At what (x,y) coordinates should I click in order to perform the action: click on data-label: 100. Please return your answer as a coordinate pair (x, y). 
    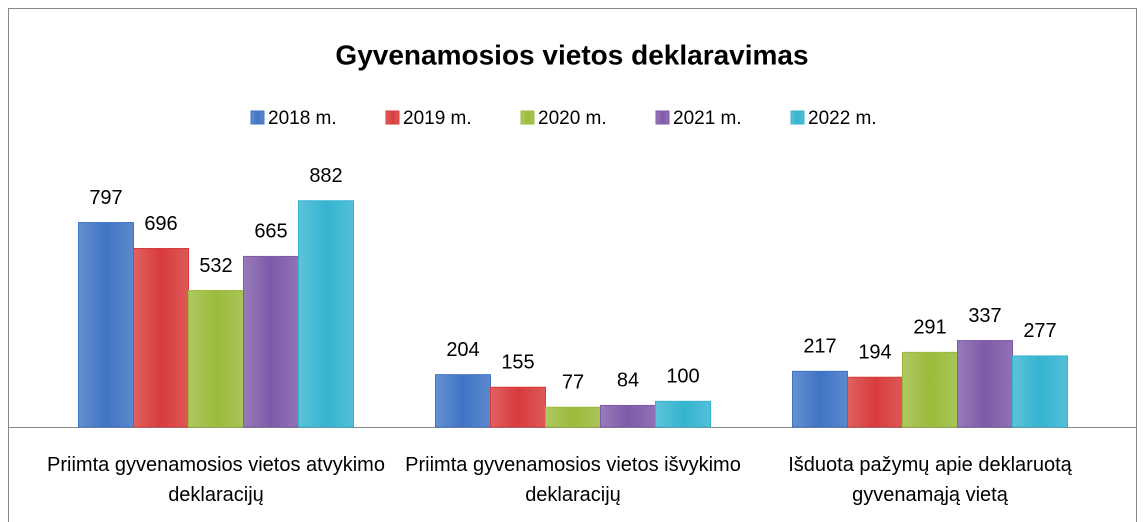
    Looking at the image, I should click on (682, 377).